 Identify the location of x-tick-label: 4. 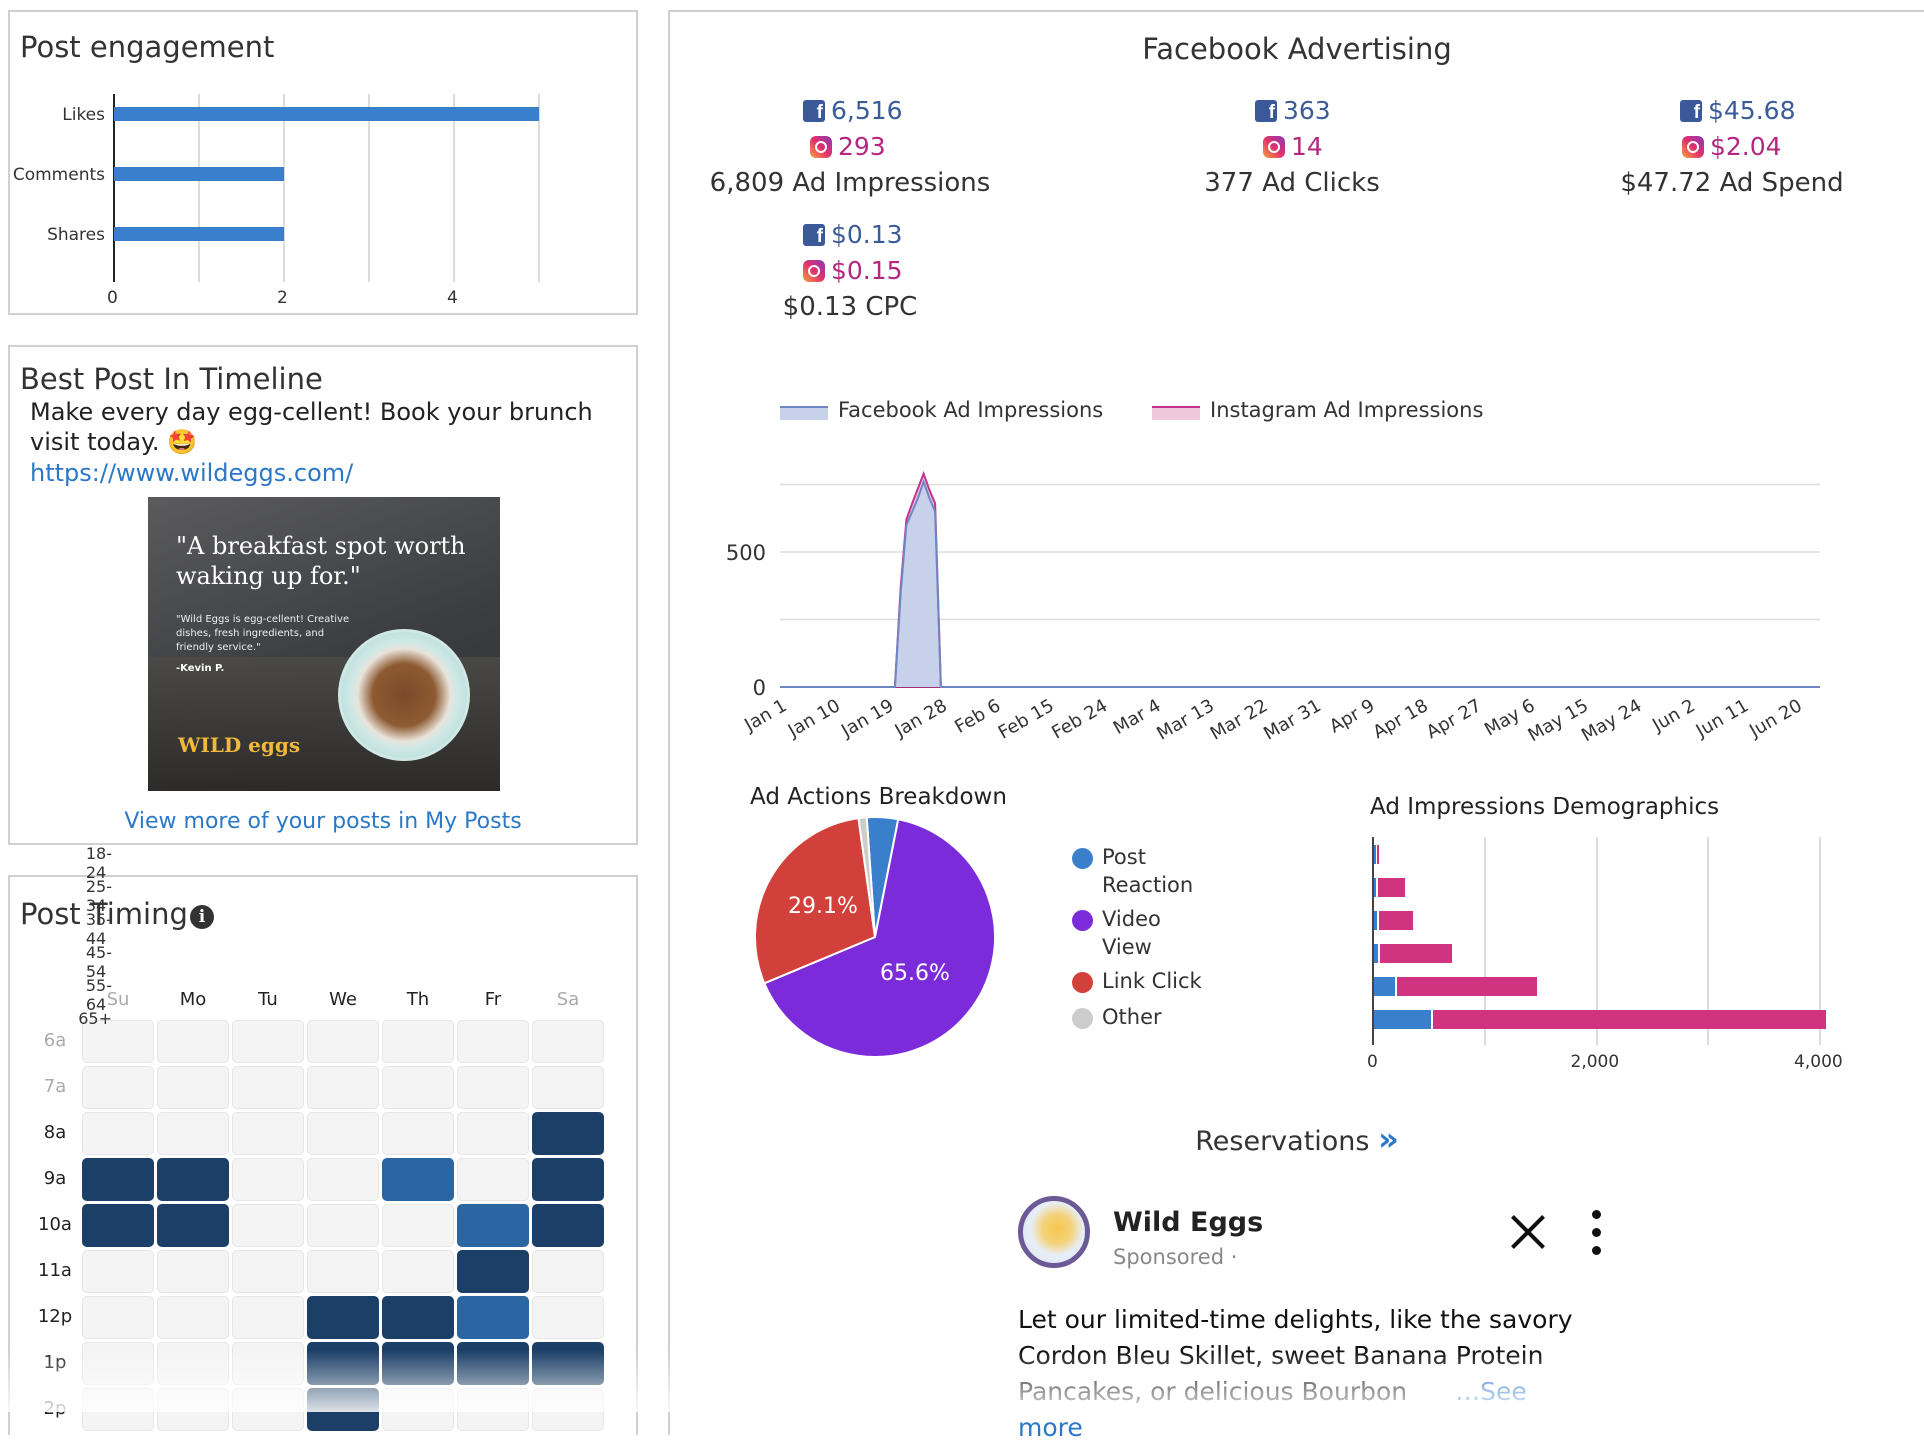
(452, 298).